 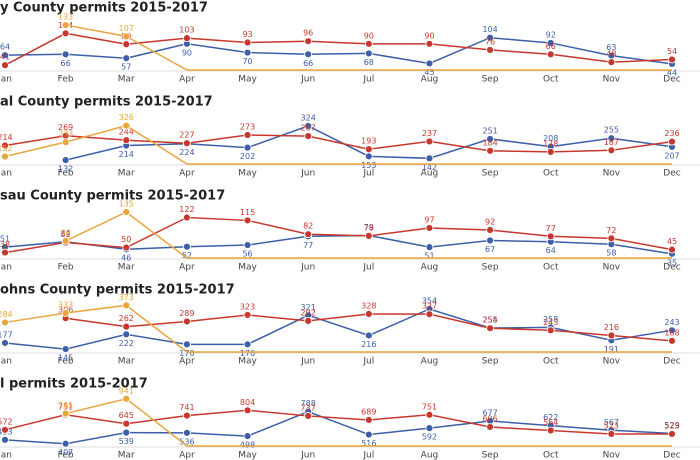 What do you see at coordinates (186, 152) in the screenshot?
I see `data-label: 224` at bounding box center [186, 152].